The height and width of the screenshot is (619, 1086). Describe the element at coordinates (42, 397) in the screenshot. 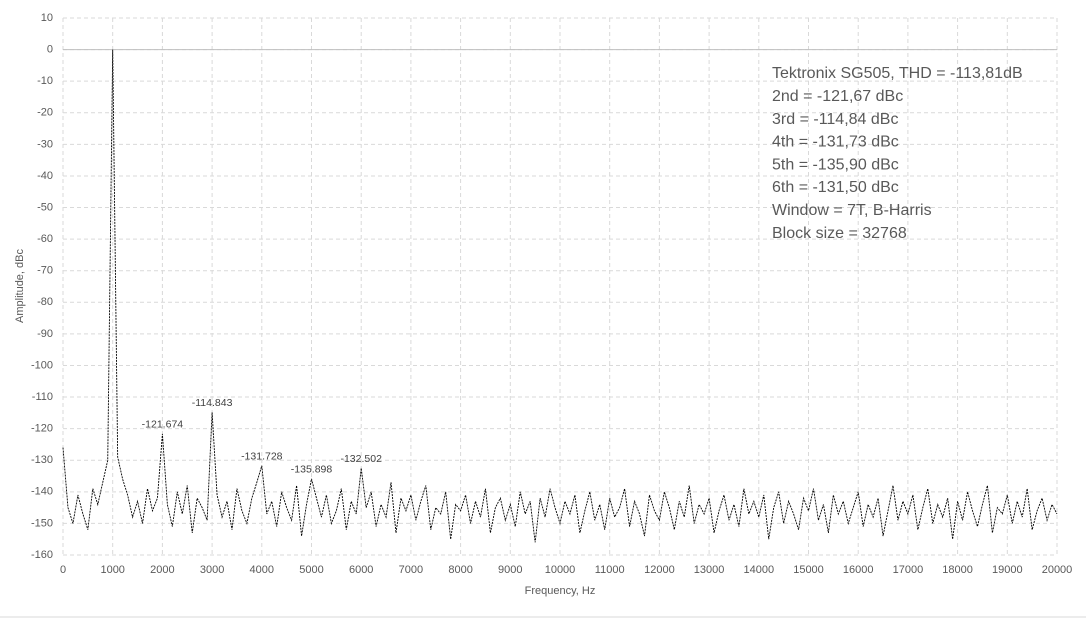

I see `y-tick-label: -110` at that location.